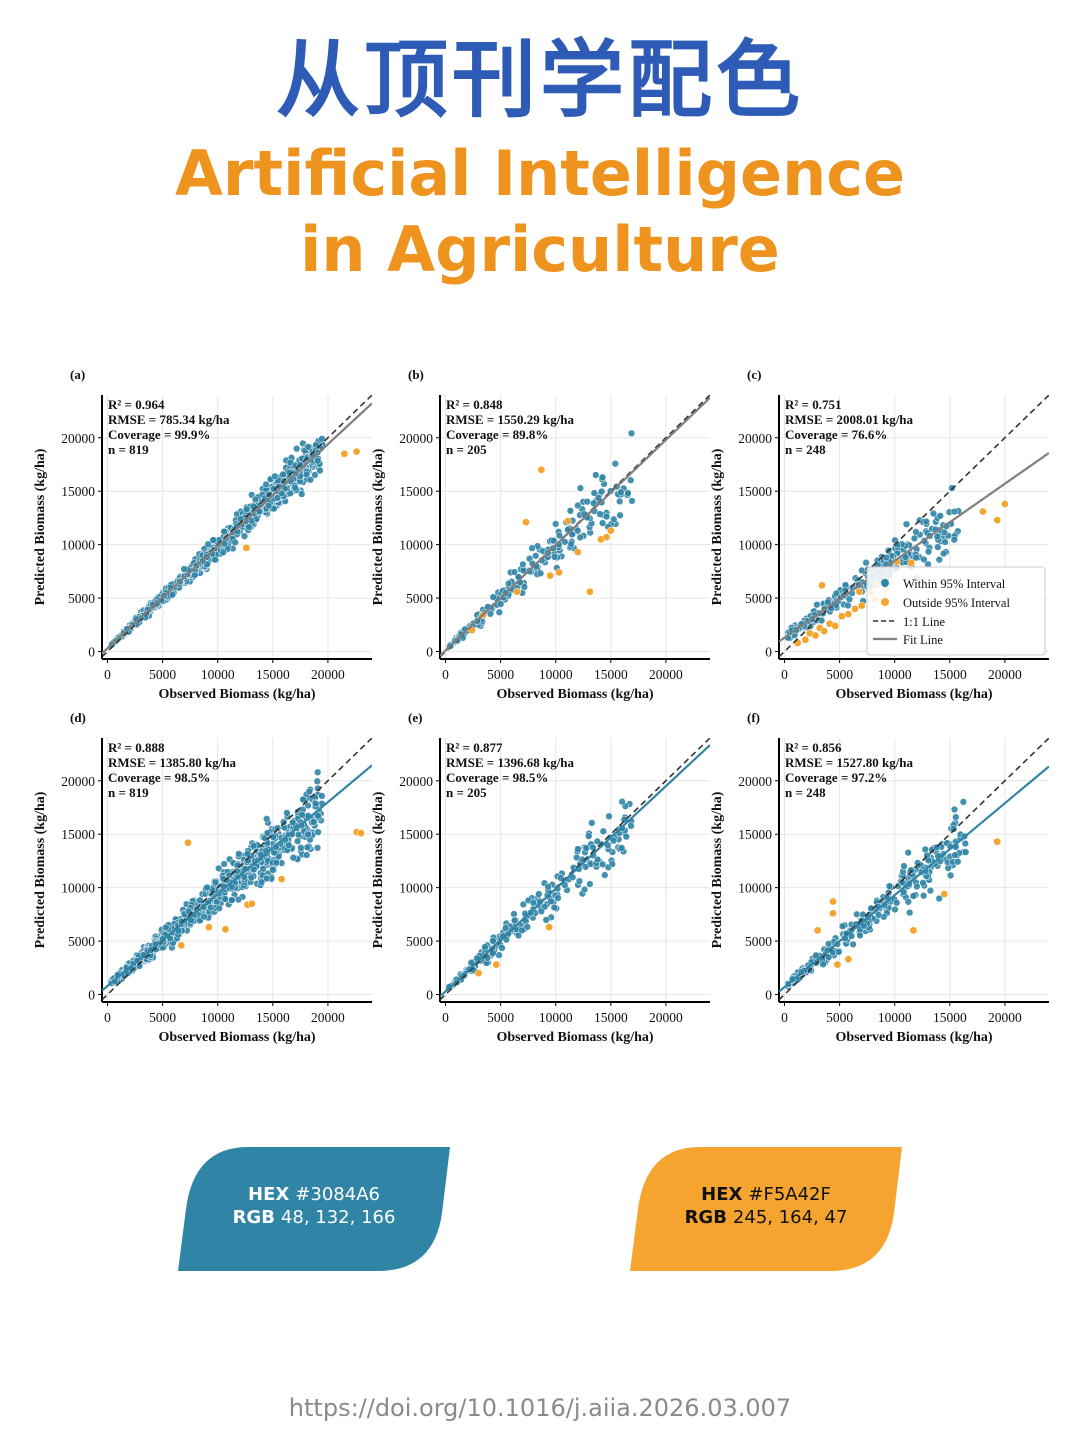 The width and height of the screenshot is (1080, 1443). I want to click on stat-text: n = 819, so click(128, 792).